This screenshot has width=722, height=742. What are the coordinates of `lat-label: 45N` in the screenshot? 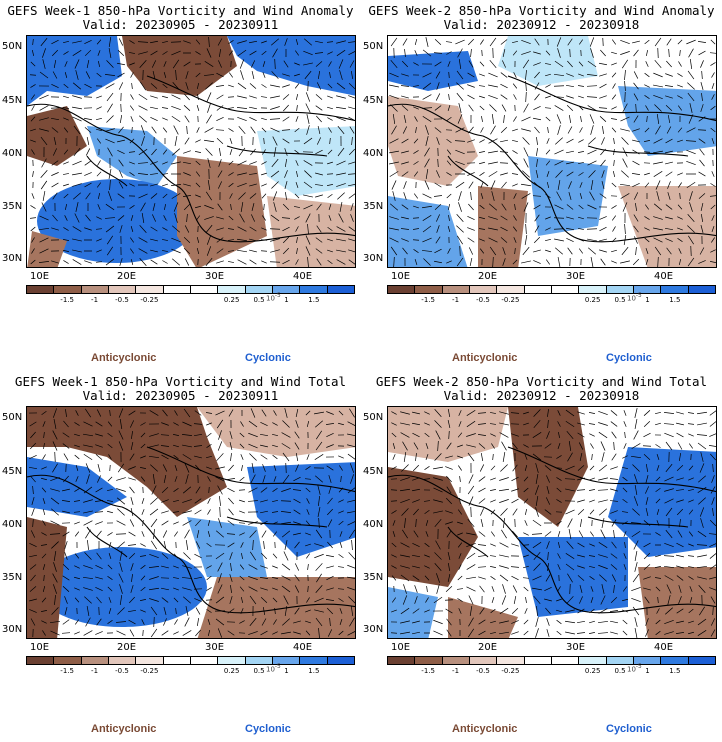 It's located at (12, 471).